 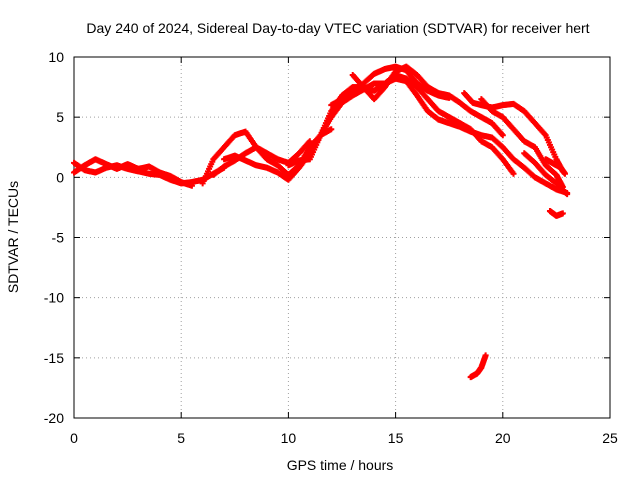 I want to click on x-tick-label: 5, so click(x=181, y=438).